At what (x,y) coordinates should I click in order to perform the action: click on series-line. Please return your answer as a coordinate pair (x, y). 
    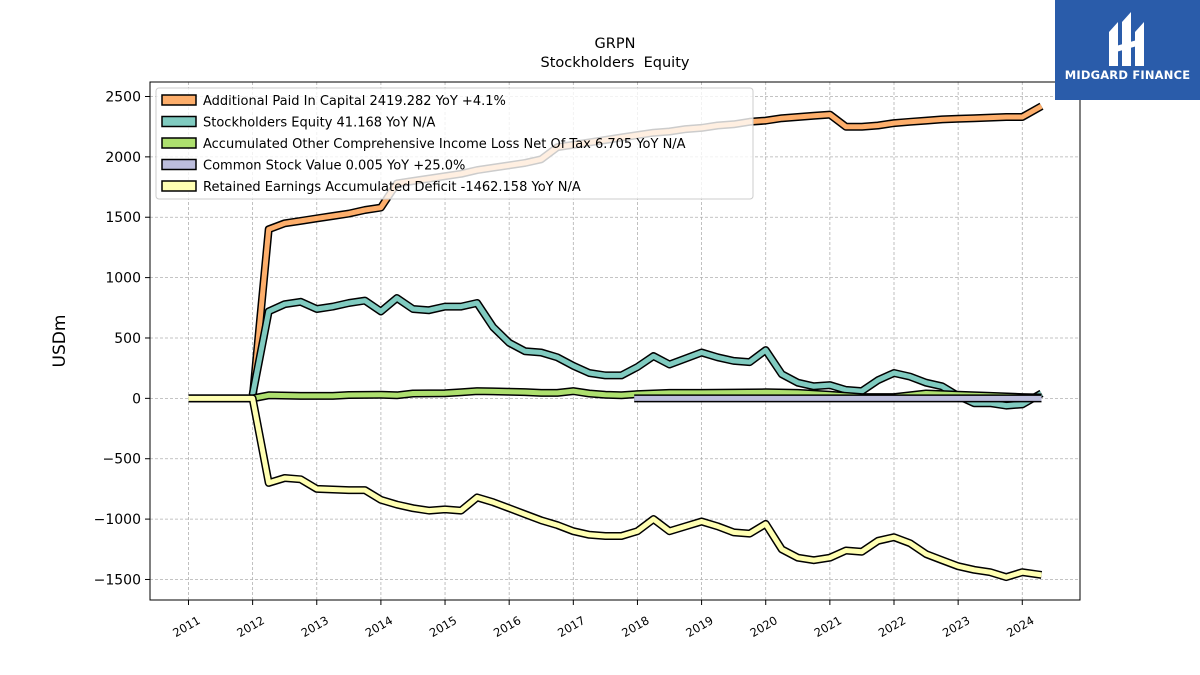
    Looking at the image, I should click on (646, 352).